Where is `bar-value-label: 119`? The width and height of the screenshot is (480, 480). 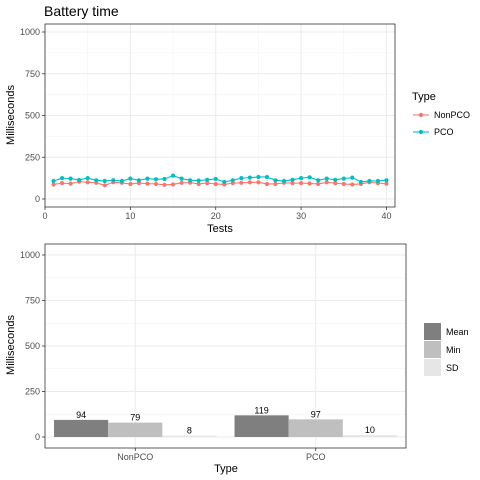 bar-value-label: 119 is located at coordinates (261, 410).